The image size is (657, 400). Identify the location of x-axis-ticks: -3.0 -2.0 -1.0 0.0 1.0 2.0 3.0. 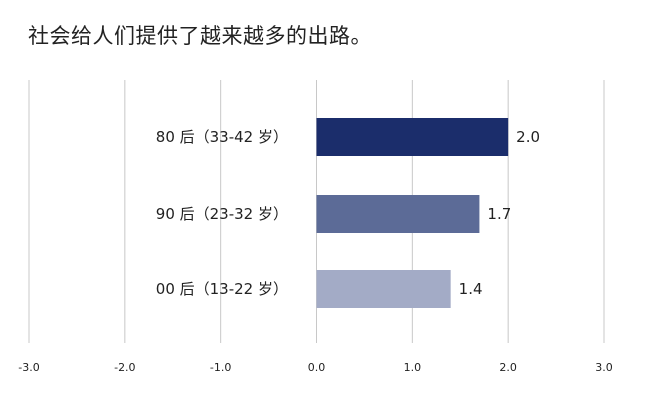
(315, 367).